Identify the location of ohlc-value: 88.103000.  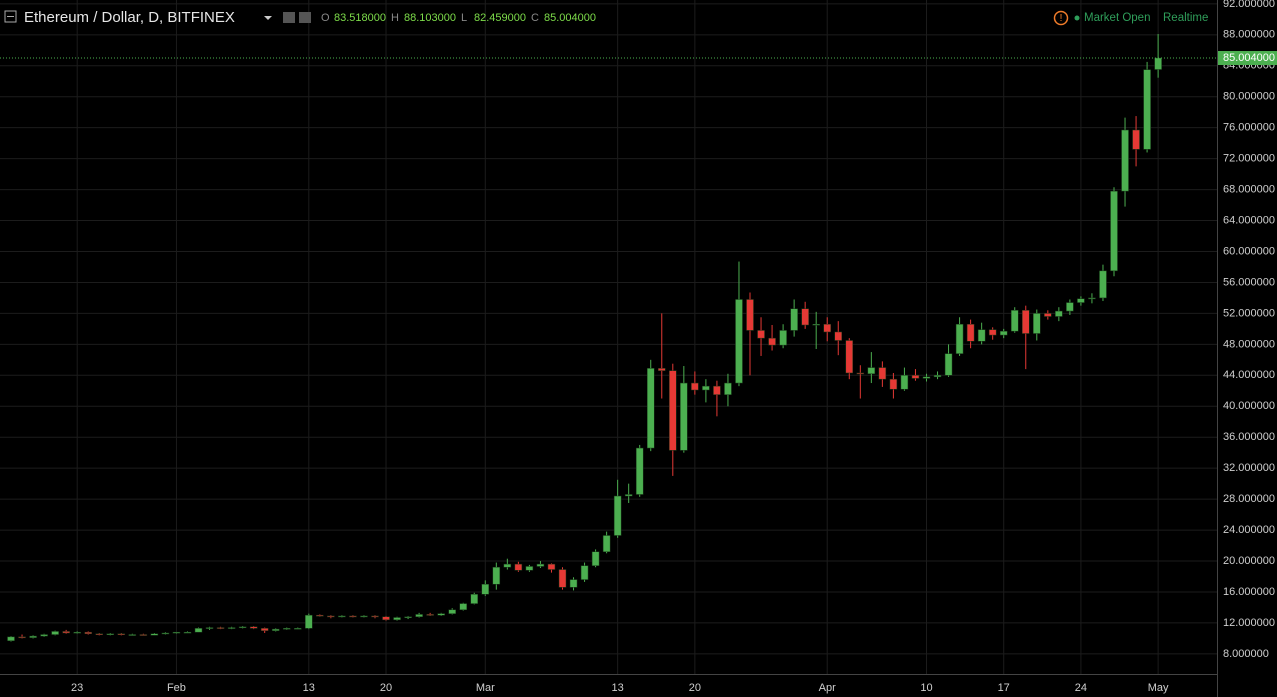
(430, 18).